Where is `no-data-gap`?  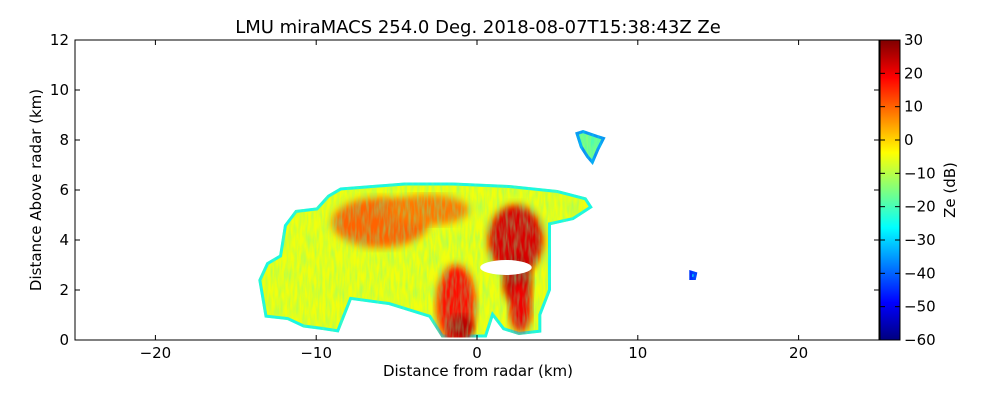 no-data-gap is located at coordinates (506, 267).